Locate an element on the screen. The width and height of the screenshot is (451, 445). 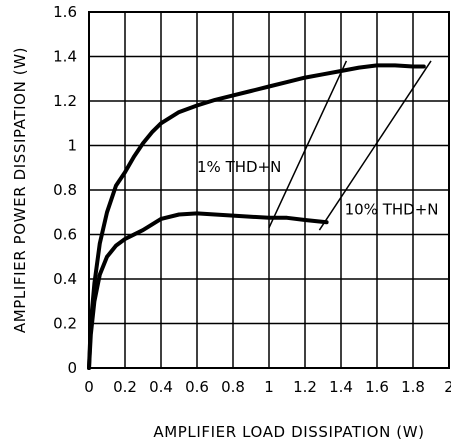
x-tick-label: 0.4 is located at coordinates (161, 387).